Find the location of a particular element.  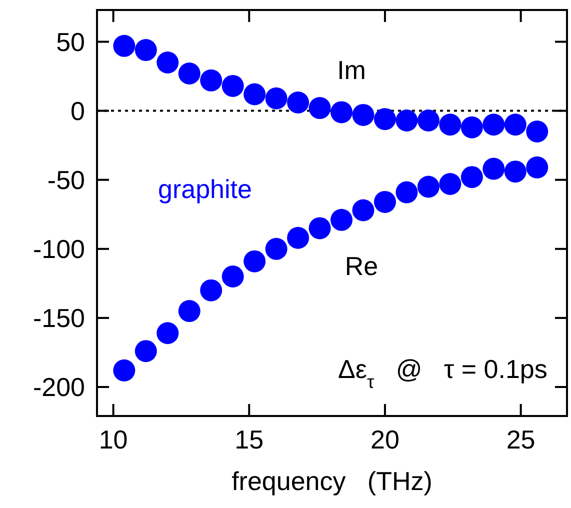

y-tick-label: -50 is located at coordinates (66, 180).